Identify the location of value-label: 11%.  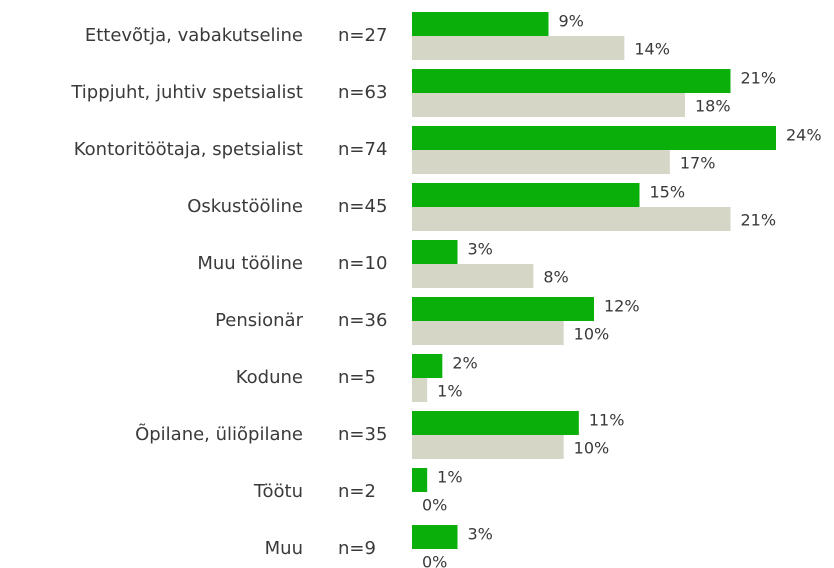
(607, 420).